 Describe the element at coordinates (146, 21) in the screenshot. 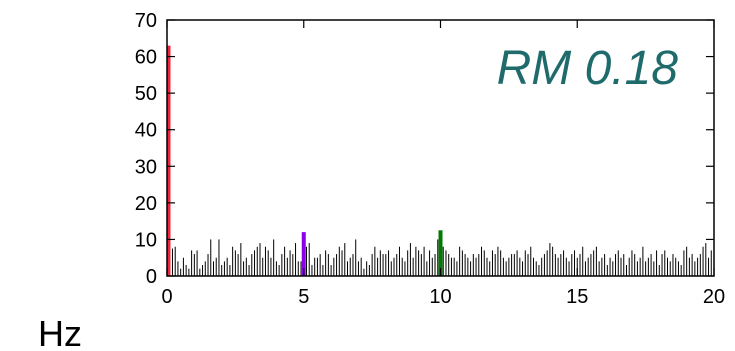

I see `y-tick-label: 70` at that location.